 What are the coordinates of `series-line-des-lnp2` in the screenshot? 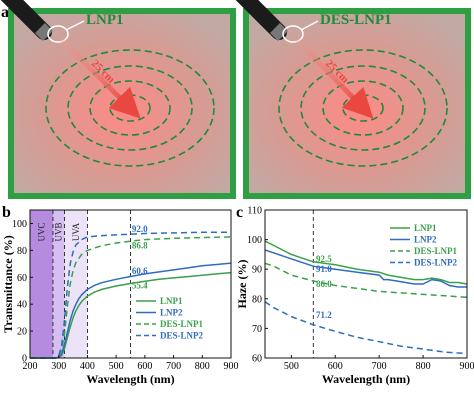 It's located at (366, 328).